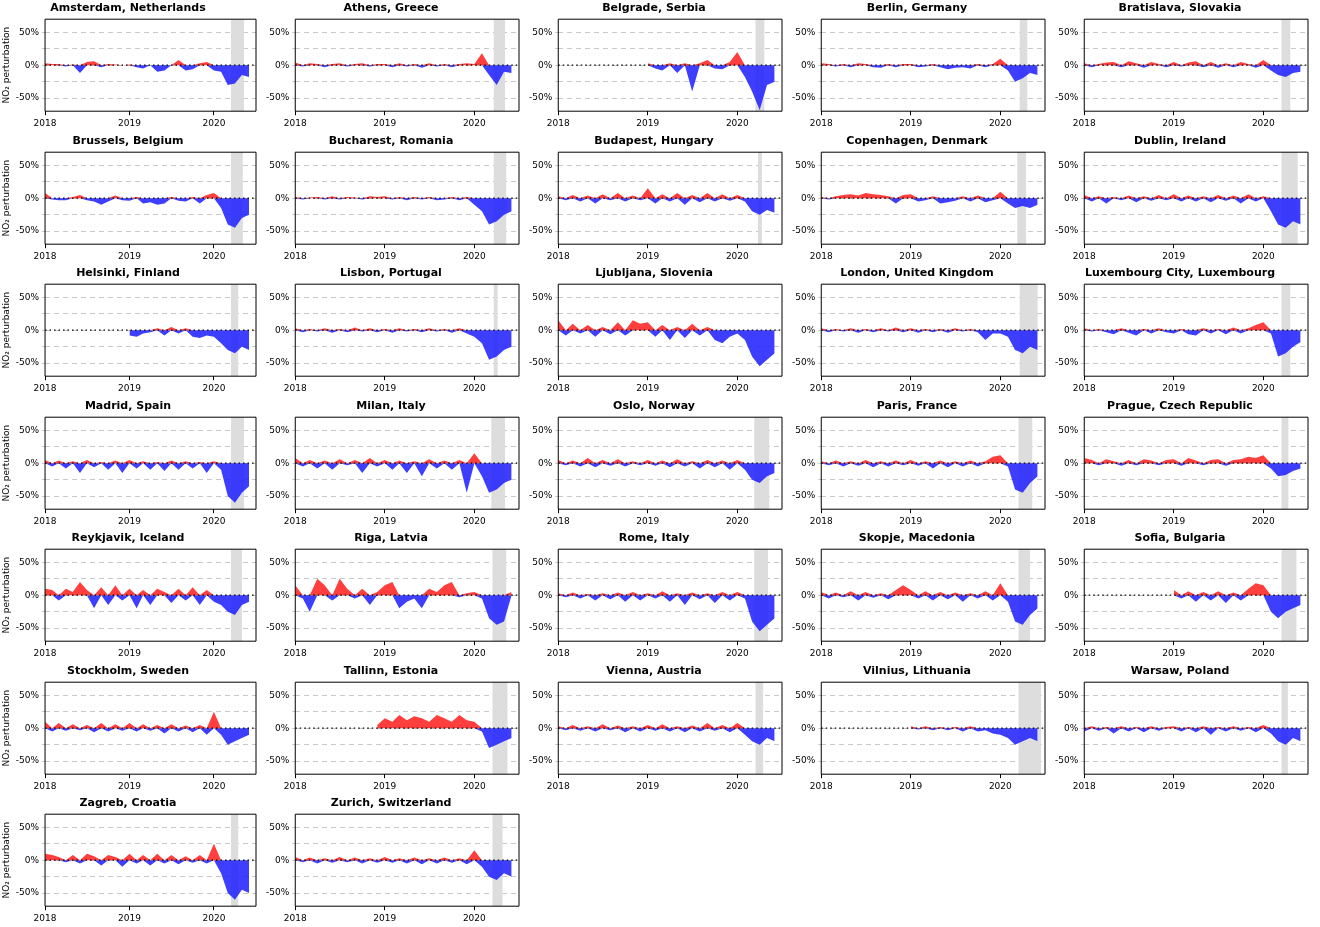 Image resolution: width=1320 pixels, height=927 pixels. Describe the element at coordinates (917, 273) in the screenshot. I see `chart-title: London, United Kingdom` at that location.